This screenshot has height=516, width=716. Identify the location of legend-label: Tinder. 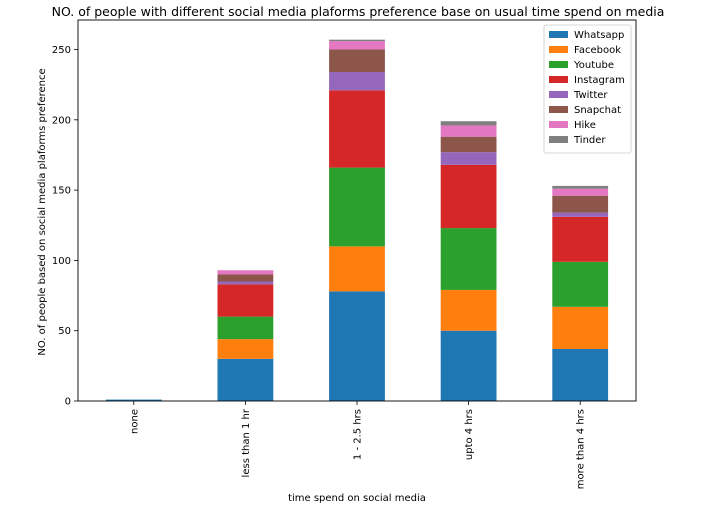
(589, 140).